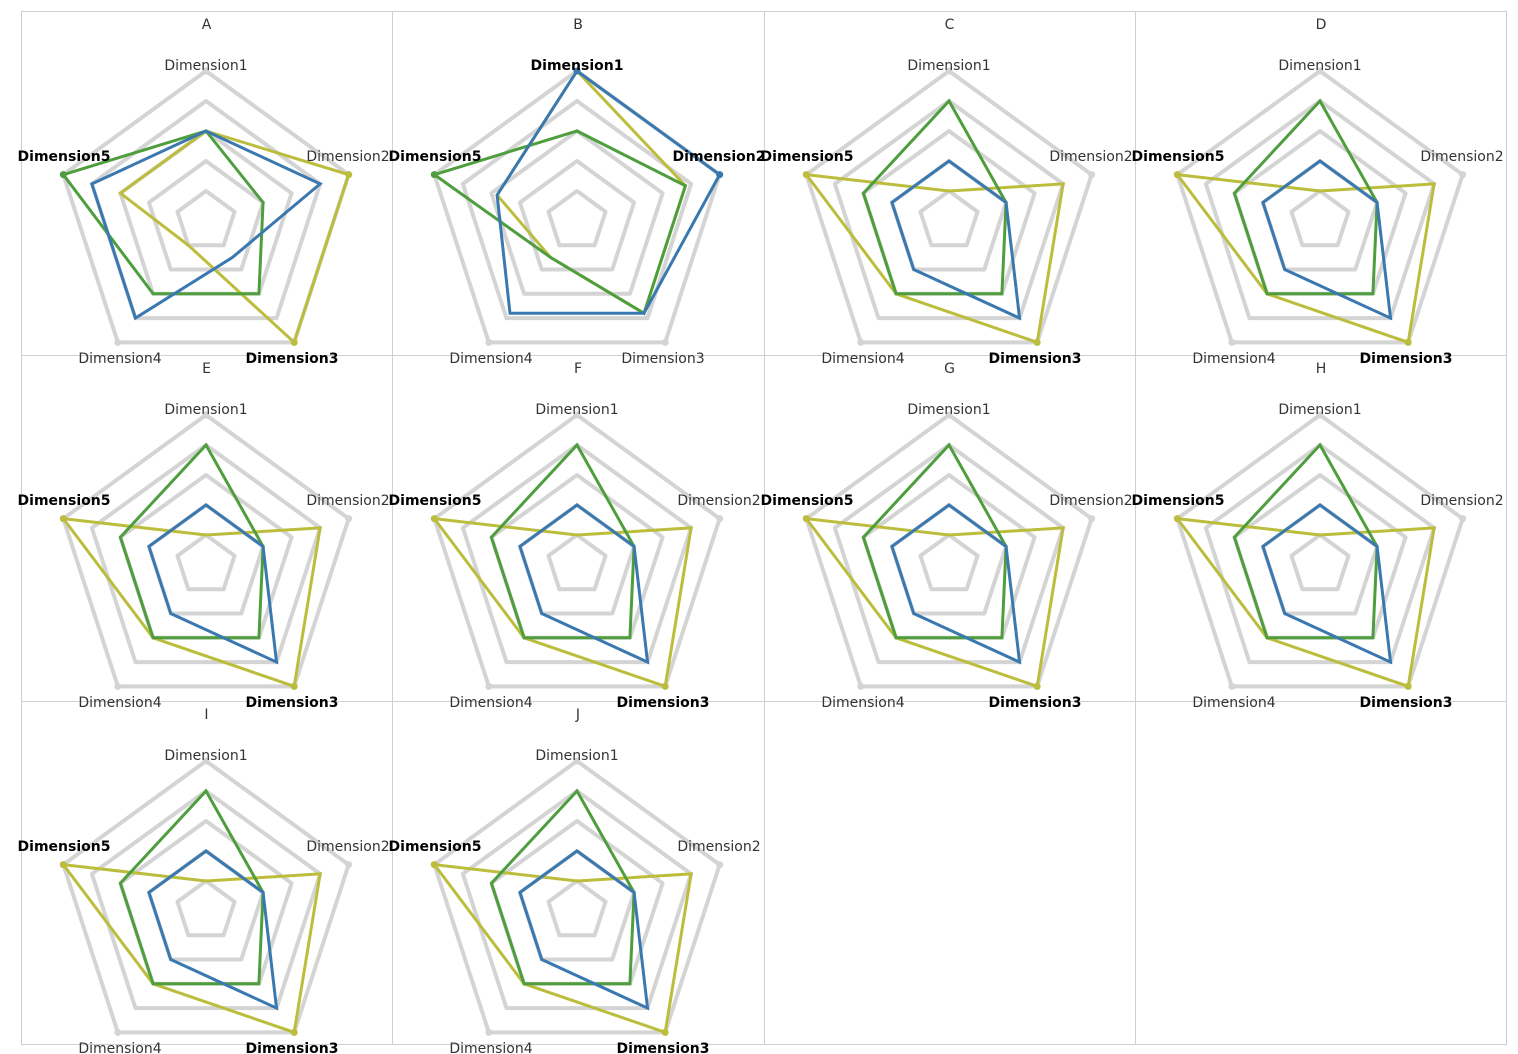 This screenshot has width=1518, height=1054. Describe the element at coordinates (578, 369) in the screenshot. I see `panel-title: F` at that location.